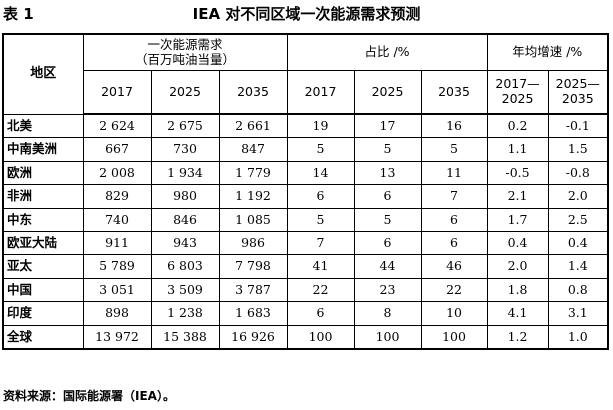 The image size is (613, 410). What do you see at coordinates (43, 313) in the screenshot?
I see `region-cell: 印度` at bounding box center [43, 313].